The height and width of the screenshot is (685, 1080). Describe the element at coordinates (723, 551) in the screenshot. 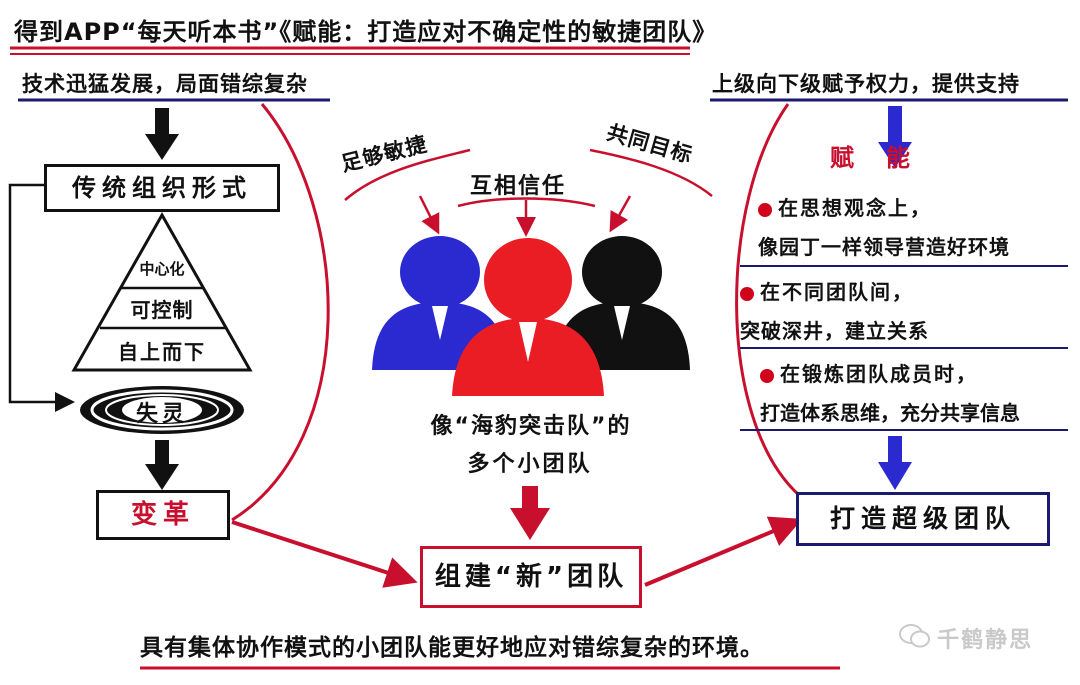

I see `arrow-newteam-to-super` at that location.